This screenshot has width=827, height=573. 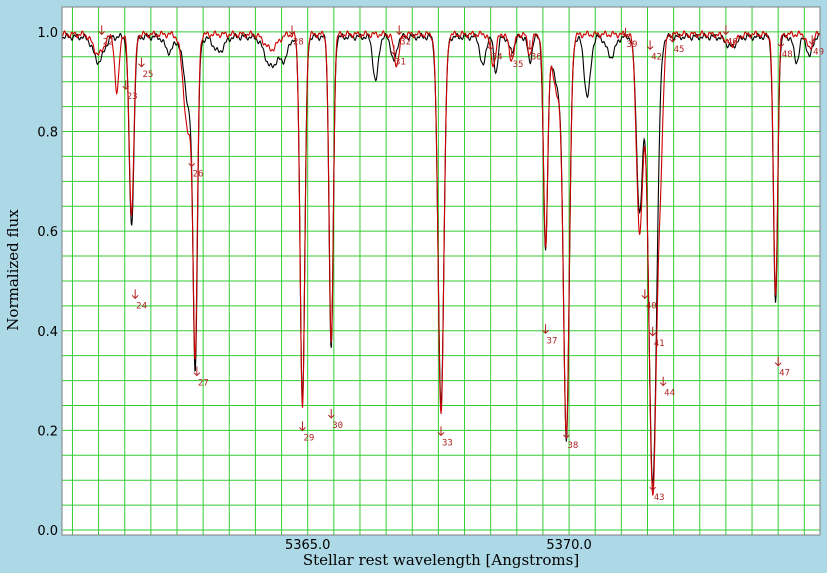 What do you see at coordinates (132, 97) in the screenshot?
I see `marker-label: 23` at bounding box center [132, 97].